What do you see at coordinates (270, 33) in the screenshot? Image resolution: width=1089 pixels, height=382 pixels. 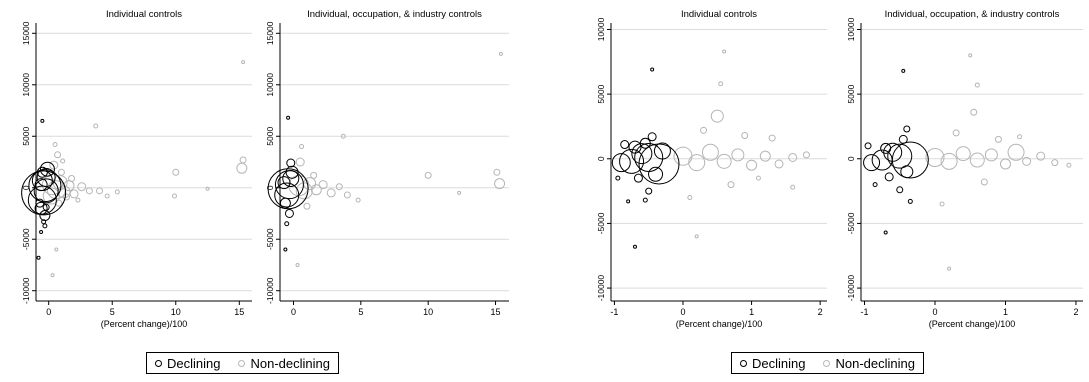 I see `y-tick-label: 15000` at bounding box center [270, 33].